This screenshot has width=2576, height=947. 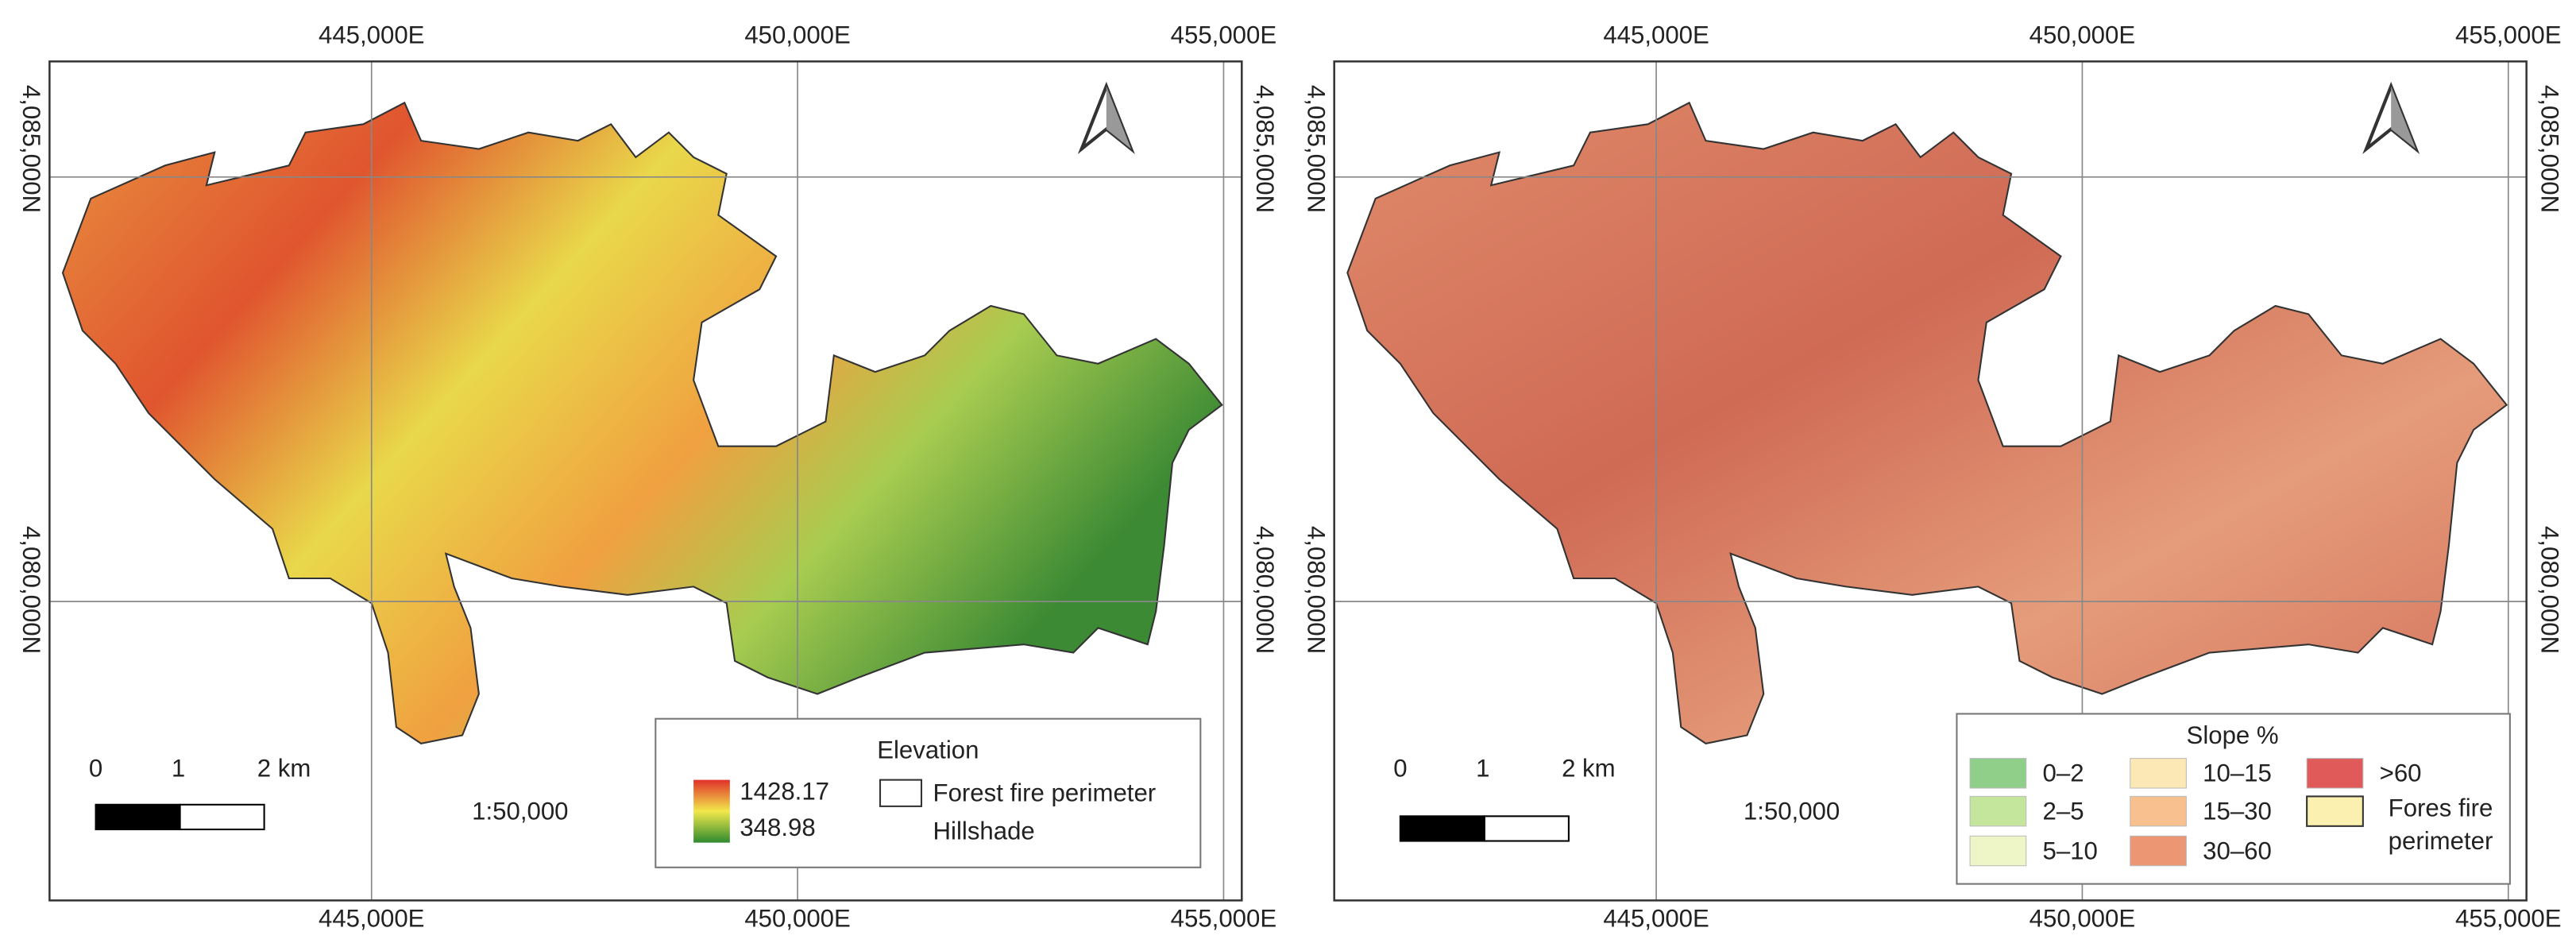 What do you see at coordinates (2063, 773) in the screenshot?
I see `legend-item: 0–2` at bounding box center [2063, 773].